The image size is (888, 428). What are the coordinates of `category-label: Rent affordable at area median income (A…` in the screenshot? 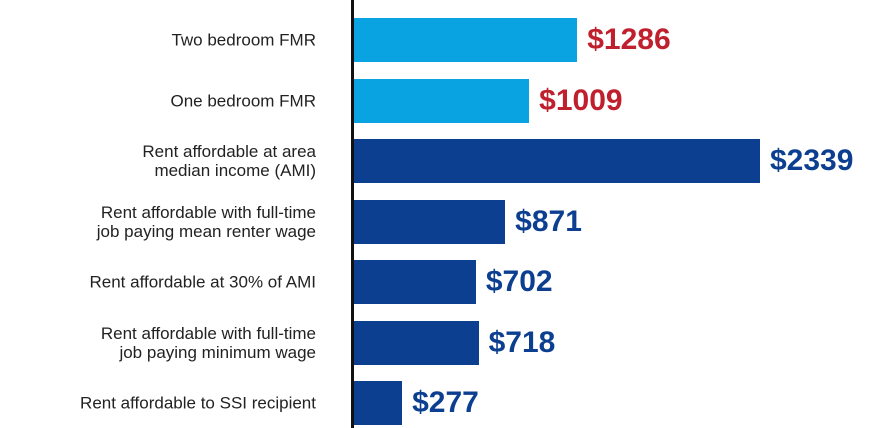 It's located at (229, 161).